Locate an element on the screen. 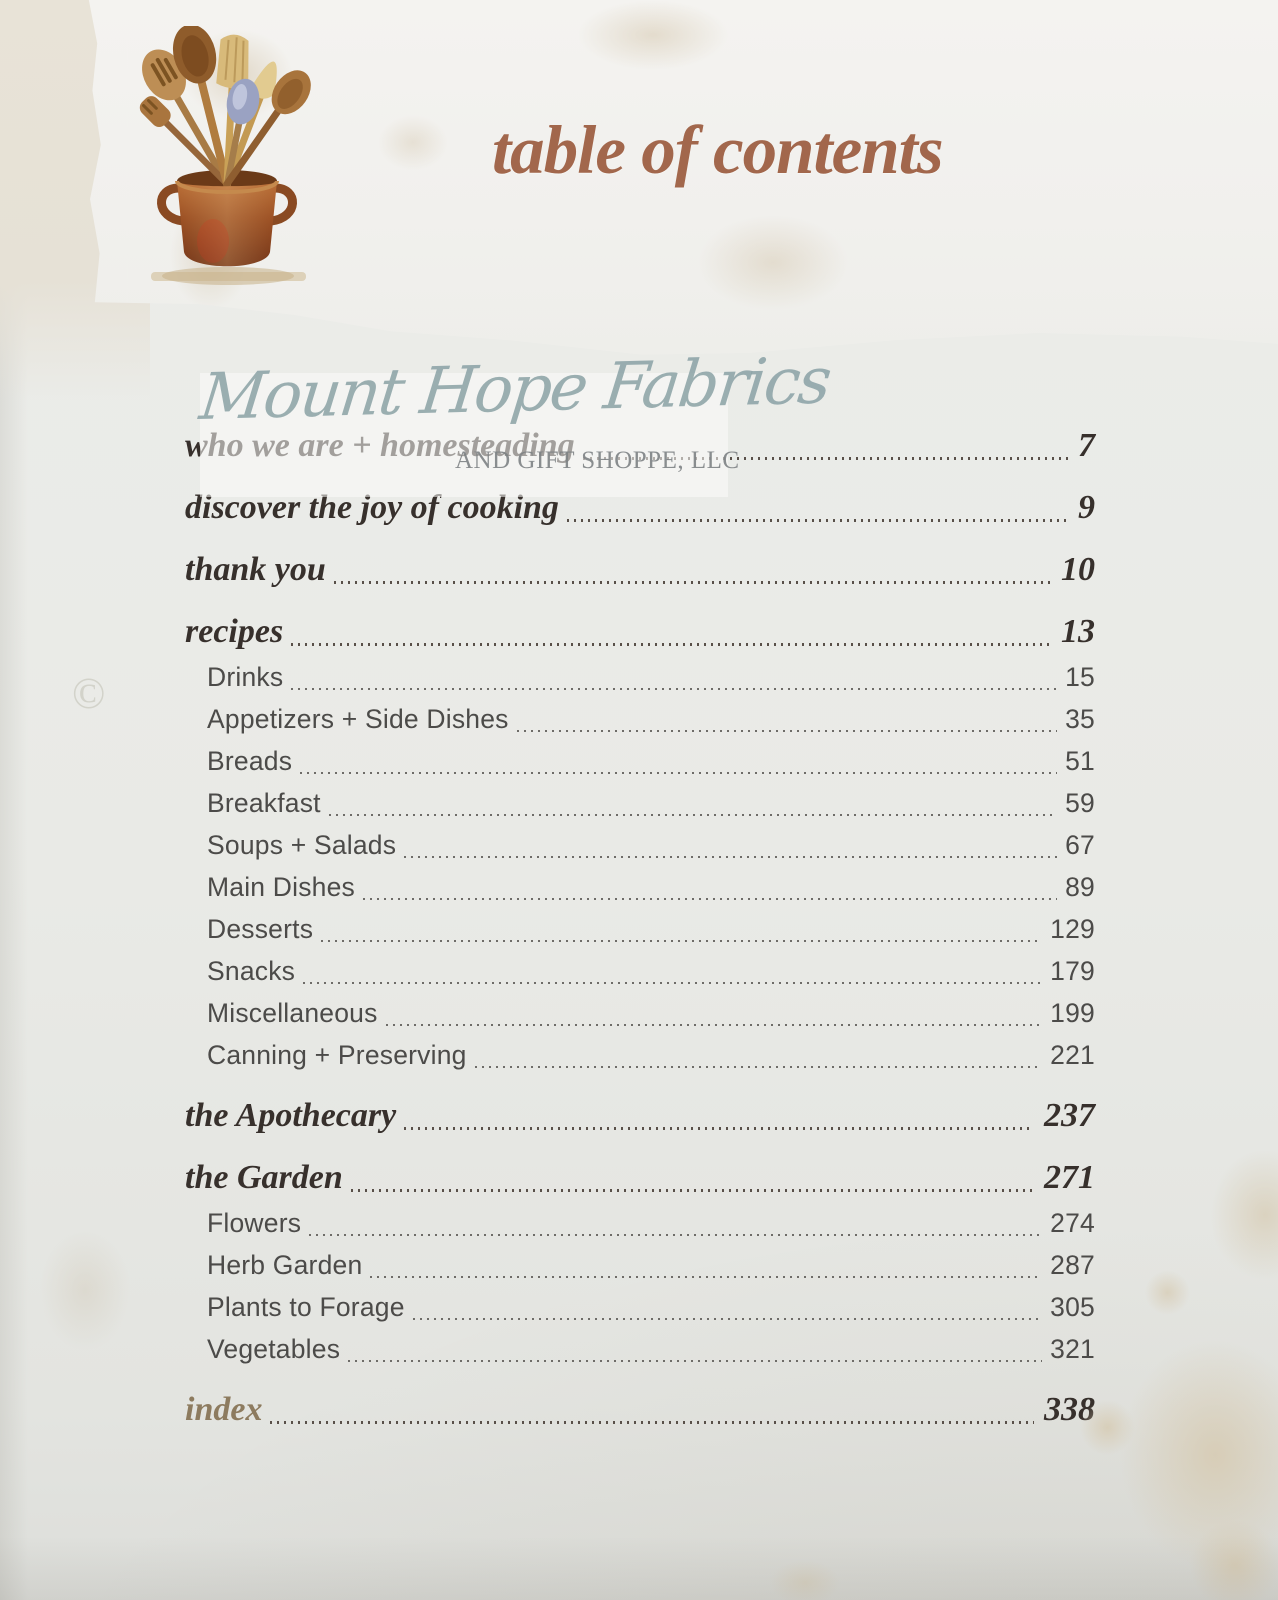 The width and height of the screenshot is (1278, 1600). toc-entry: Herb Garden 287 is located at coordinates (640, 1265).